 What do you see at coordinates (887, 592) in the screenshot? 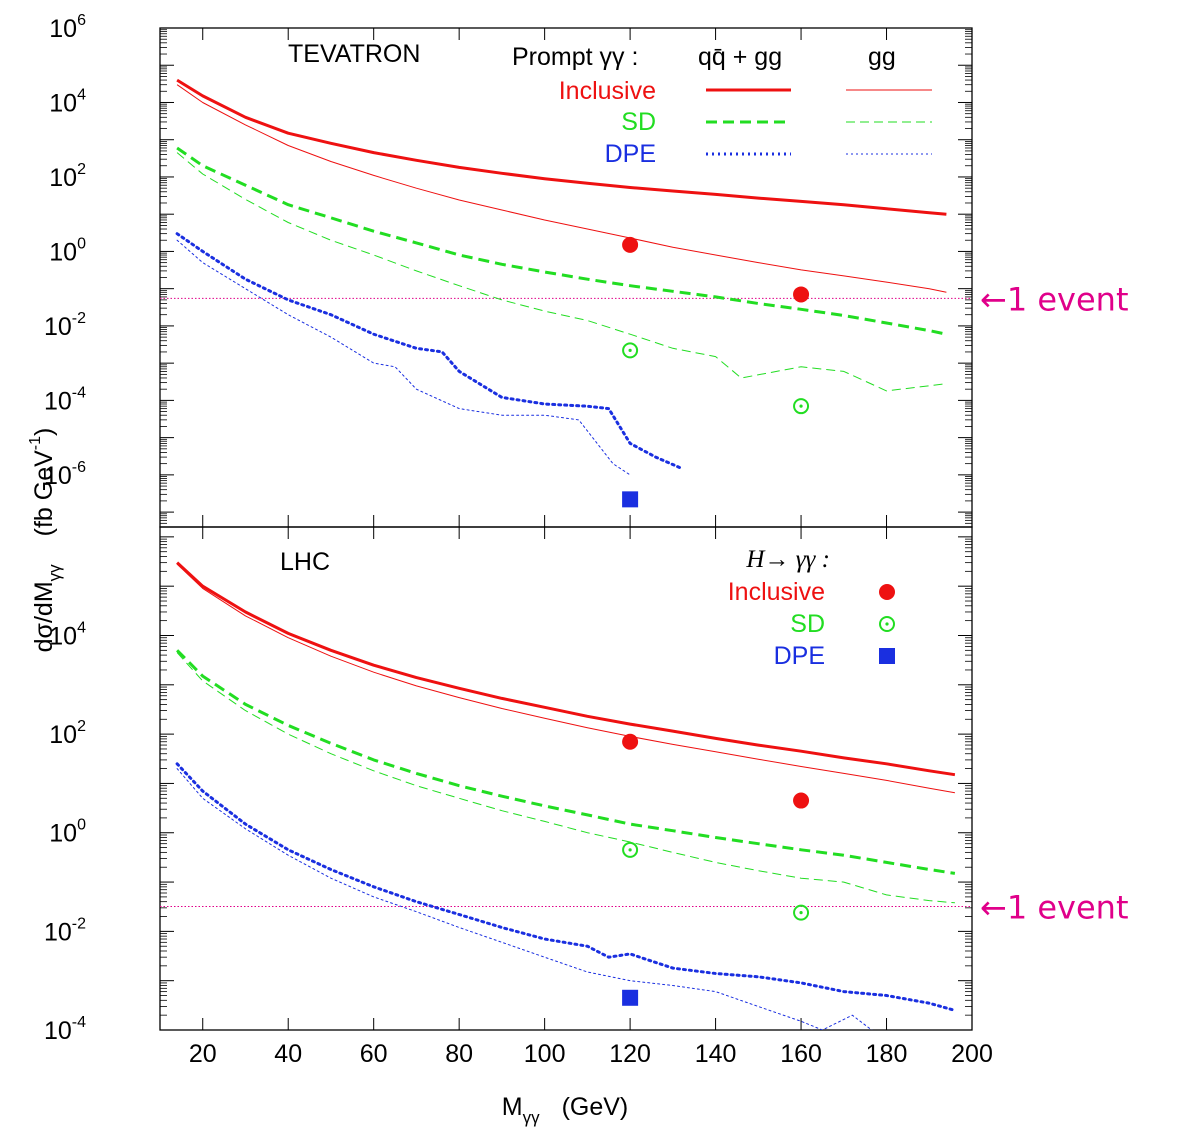
I see `legend-higgs-inclusive-marker` at bounding box center [887, 592].